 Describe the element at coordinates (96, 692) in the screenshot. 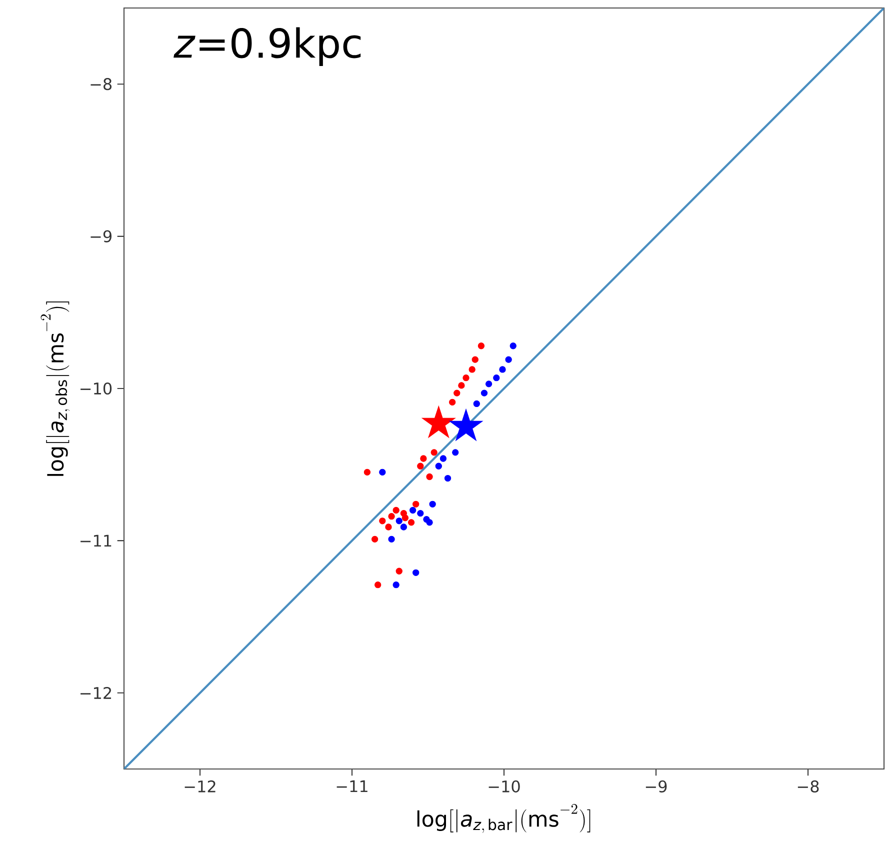

I see `y-tick-label: −12` at that location.